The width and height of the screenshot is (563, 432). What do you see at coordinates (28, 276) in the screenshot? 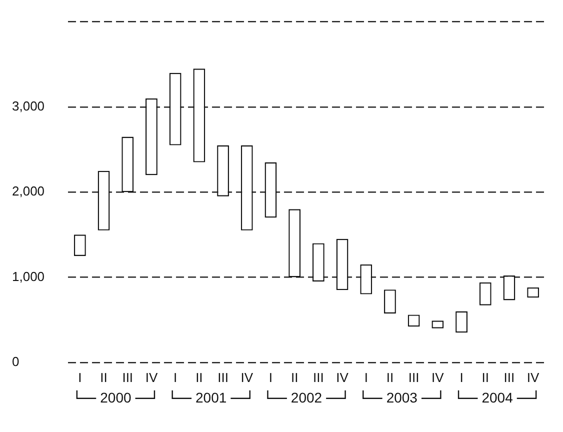
I see `y-tick-label: 1,000` at bounding box center [28, 276].